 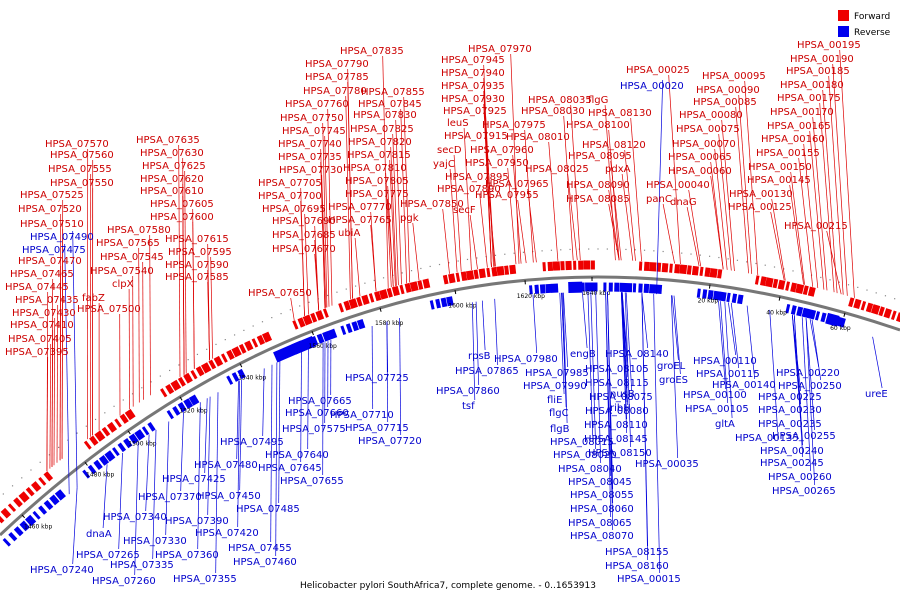 I want to click on forward-gene-label: HPSA_07830, so click(x=385, y=115).